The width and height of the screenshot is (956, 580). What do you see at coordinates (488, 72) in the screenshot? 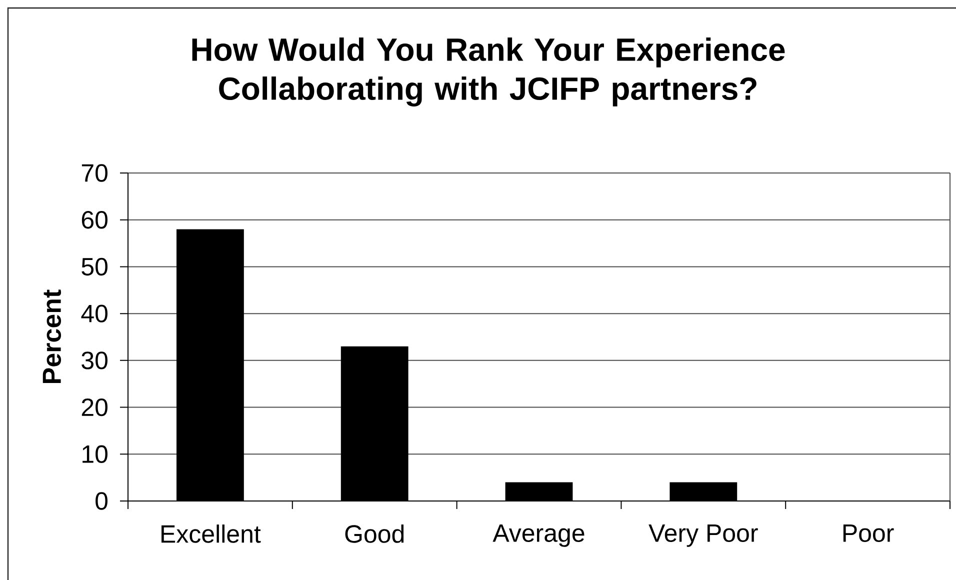
I see `chart-title: How Would You Rank Your Experience Collaborating with JCIFP partners?` at bounding box center [488, 72].